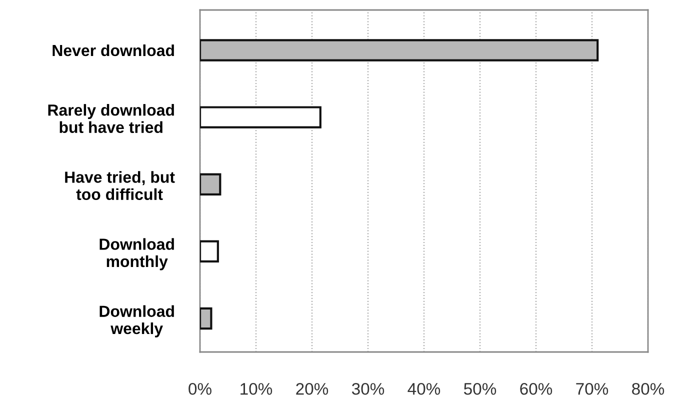 The image size is (673, 413). Describe the element at coordinates (200, 388) in the screenshot. I see `x-tick-label: 0%` at that location.